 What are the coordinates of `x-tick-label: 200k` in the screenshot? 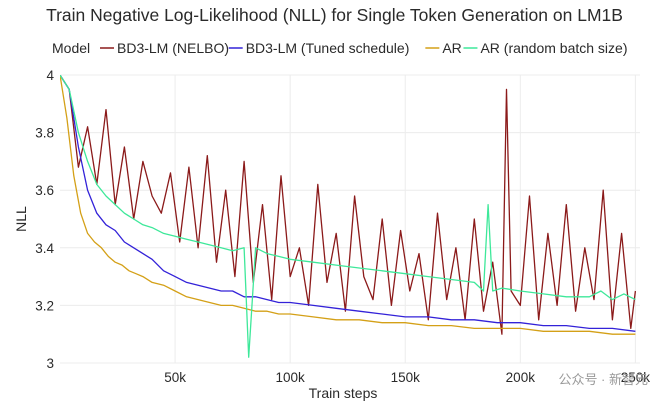 It's located at (521, 377).